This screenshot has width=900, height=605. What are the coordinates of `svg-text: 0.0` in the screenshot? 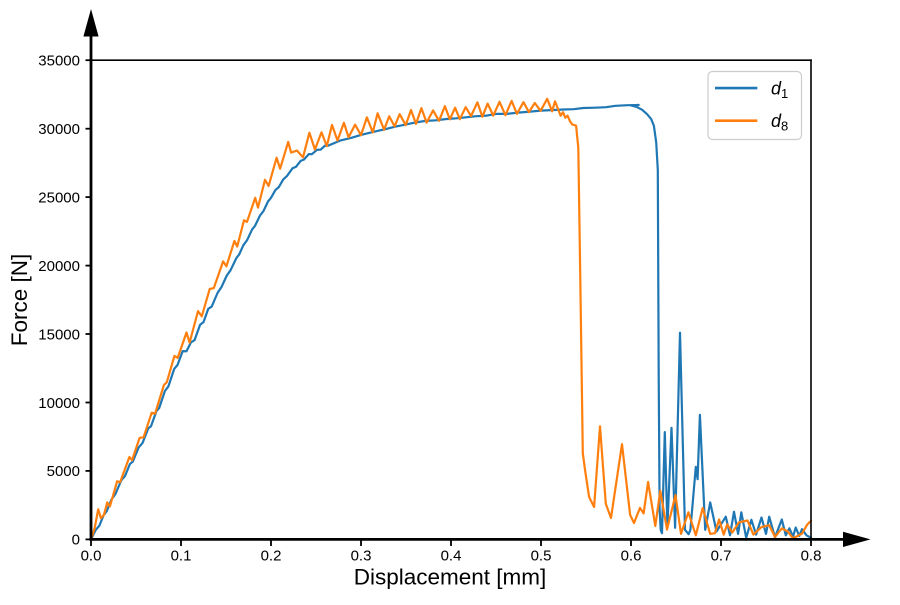 It's located at (91, 556).